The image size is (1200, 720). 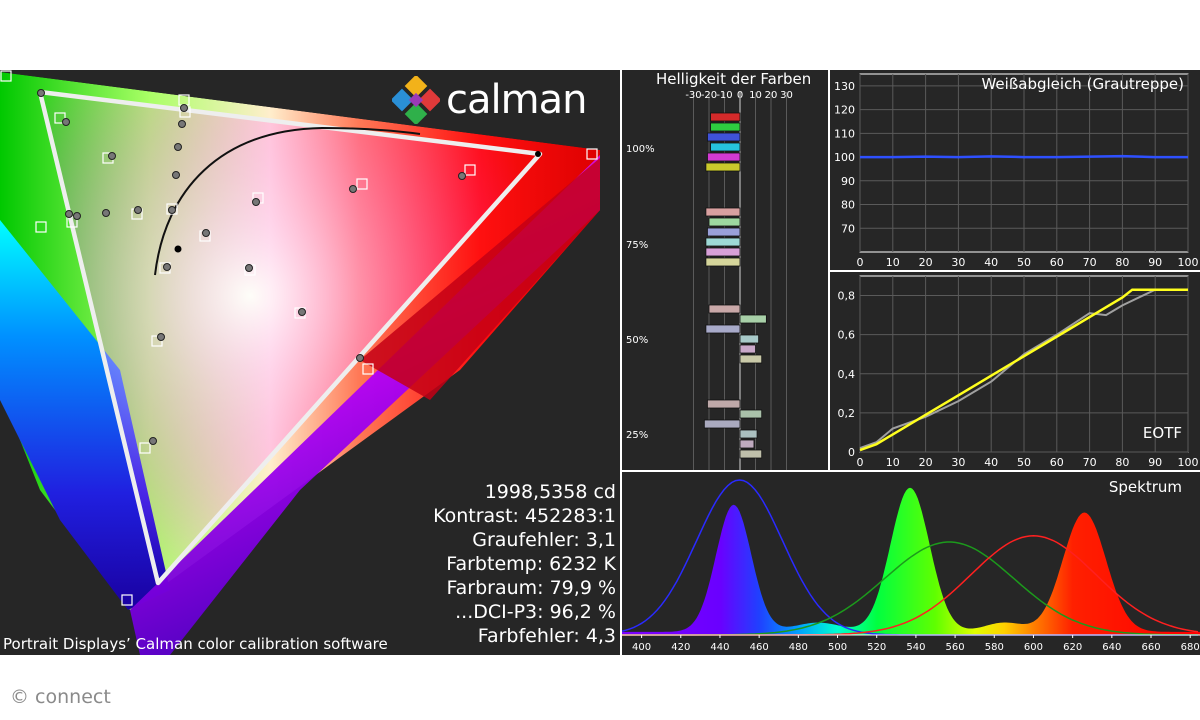 I want to click on y-tick-label: 0,4, so click(x=847, y=374).